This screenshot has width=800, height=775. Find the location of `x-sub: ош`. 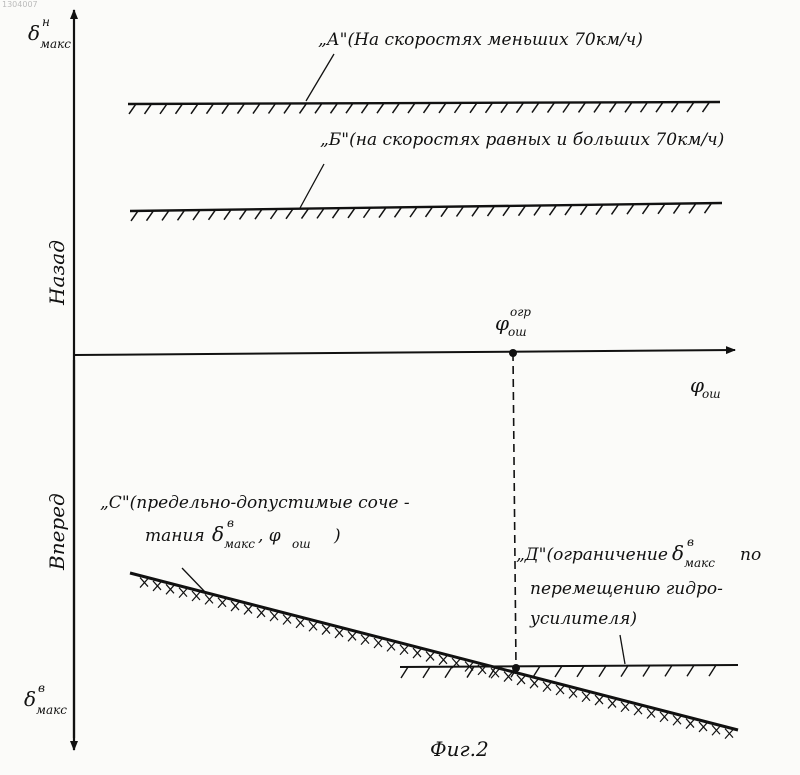

x-sub: ош is located at coordinates (711, 394).